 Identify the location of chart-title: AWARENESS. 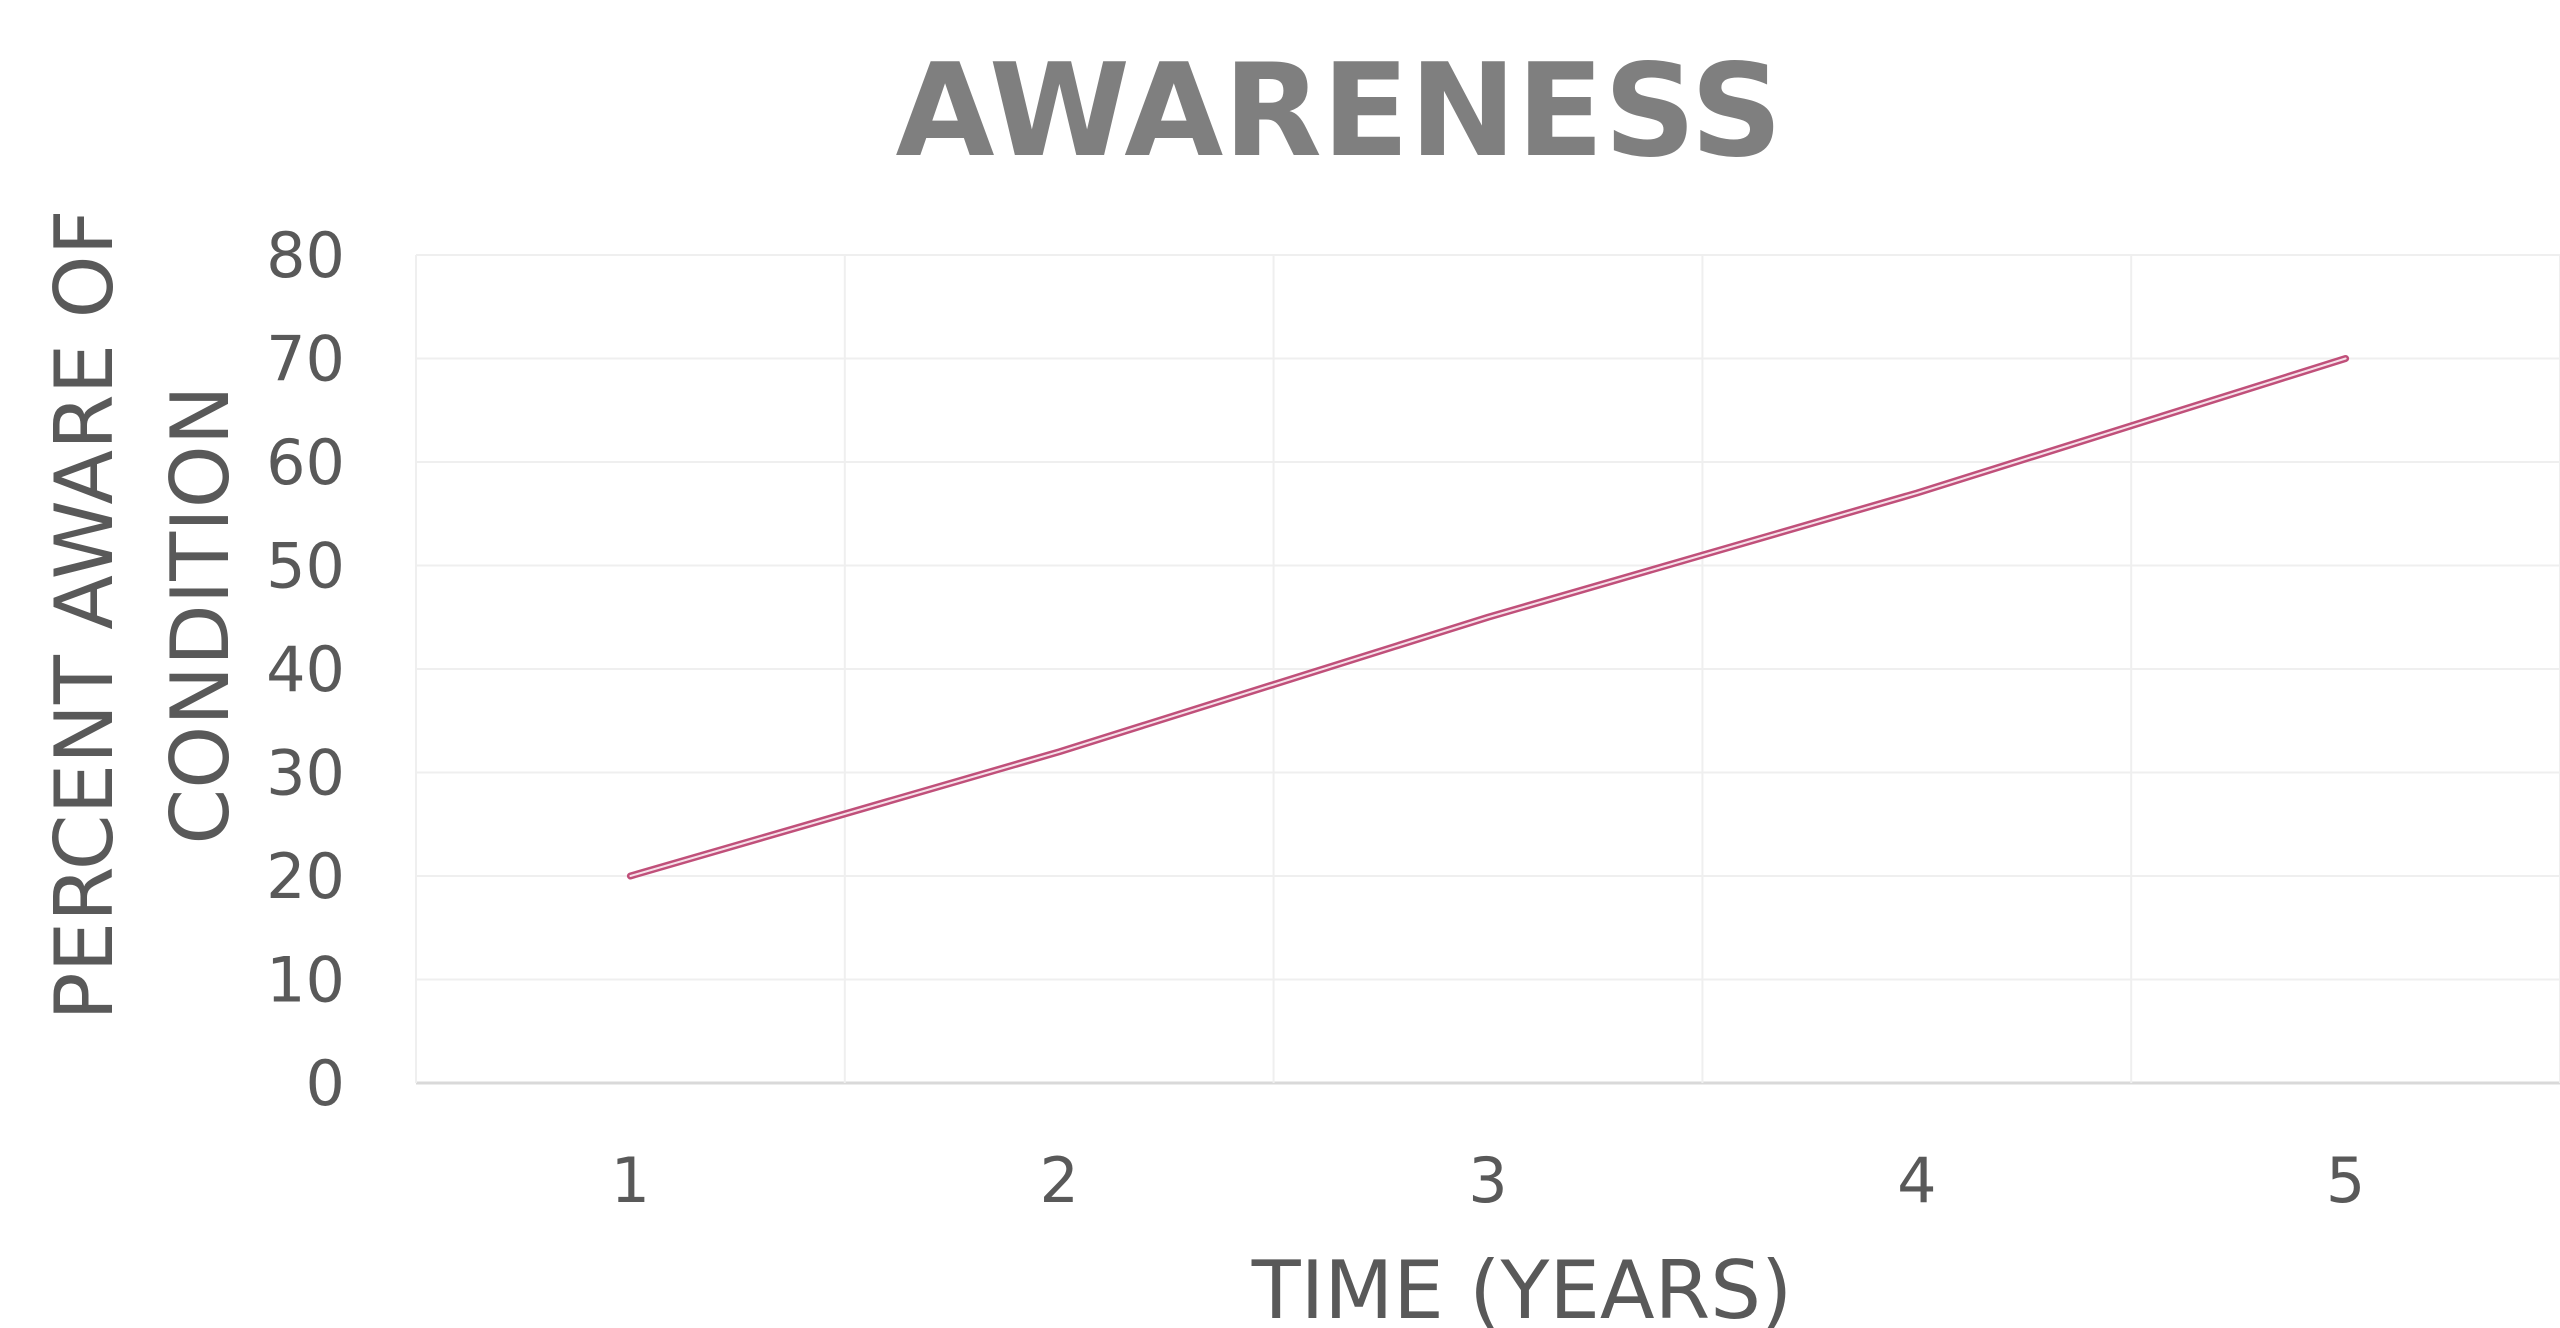
(1339, 111).